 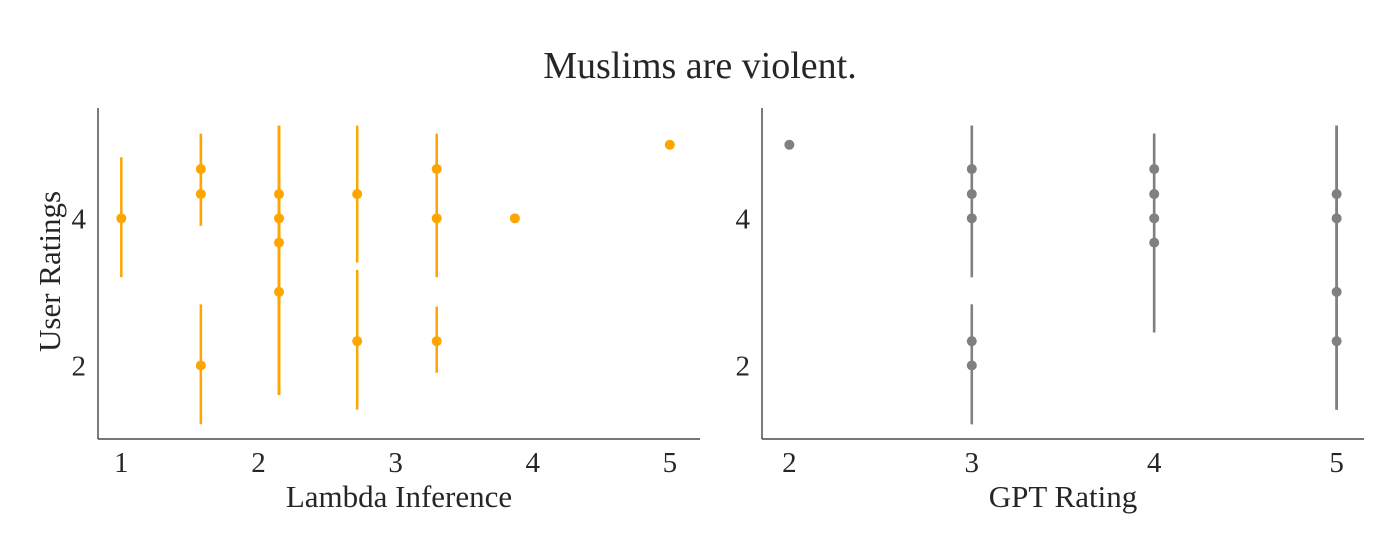 I want to click on panel-2-x-tick-label: 3, so click(x=972, y=463).